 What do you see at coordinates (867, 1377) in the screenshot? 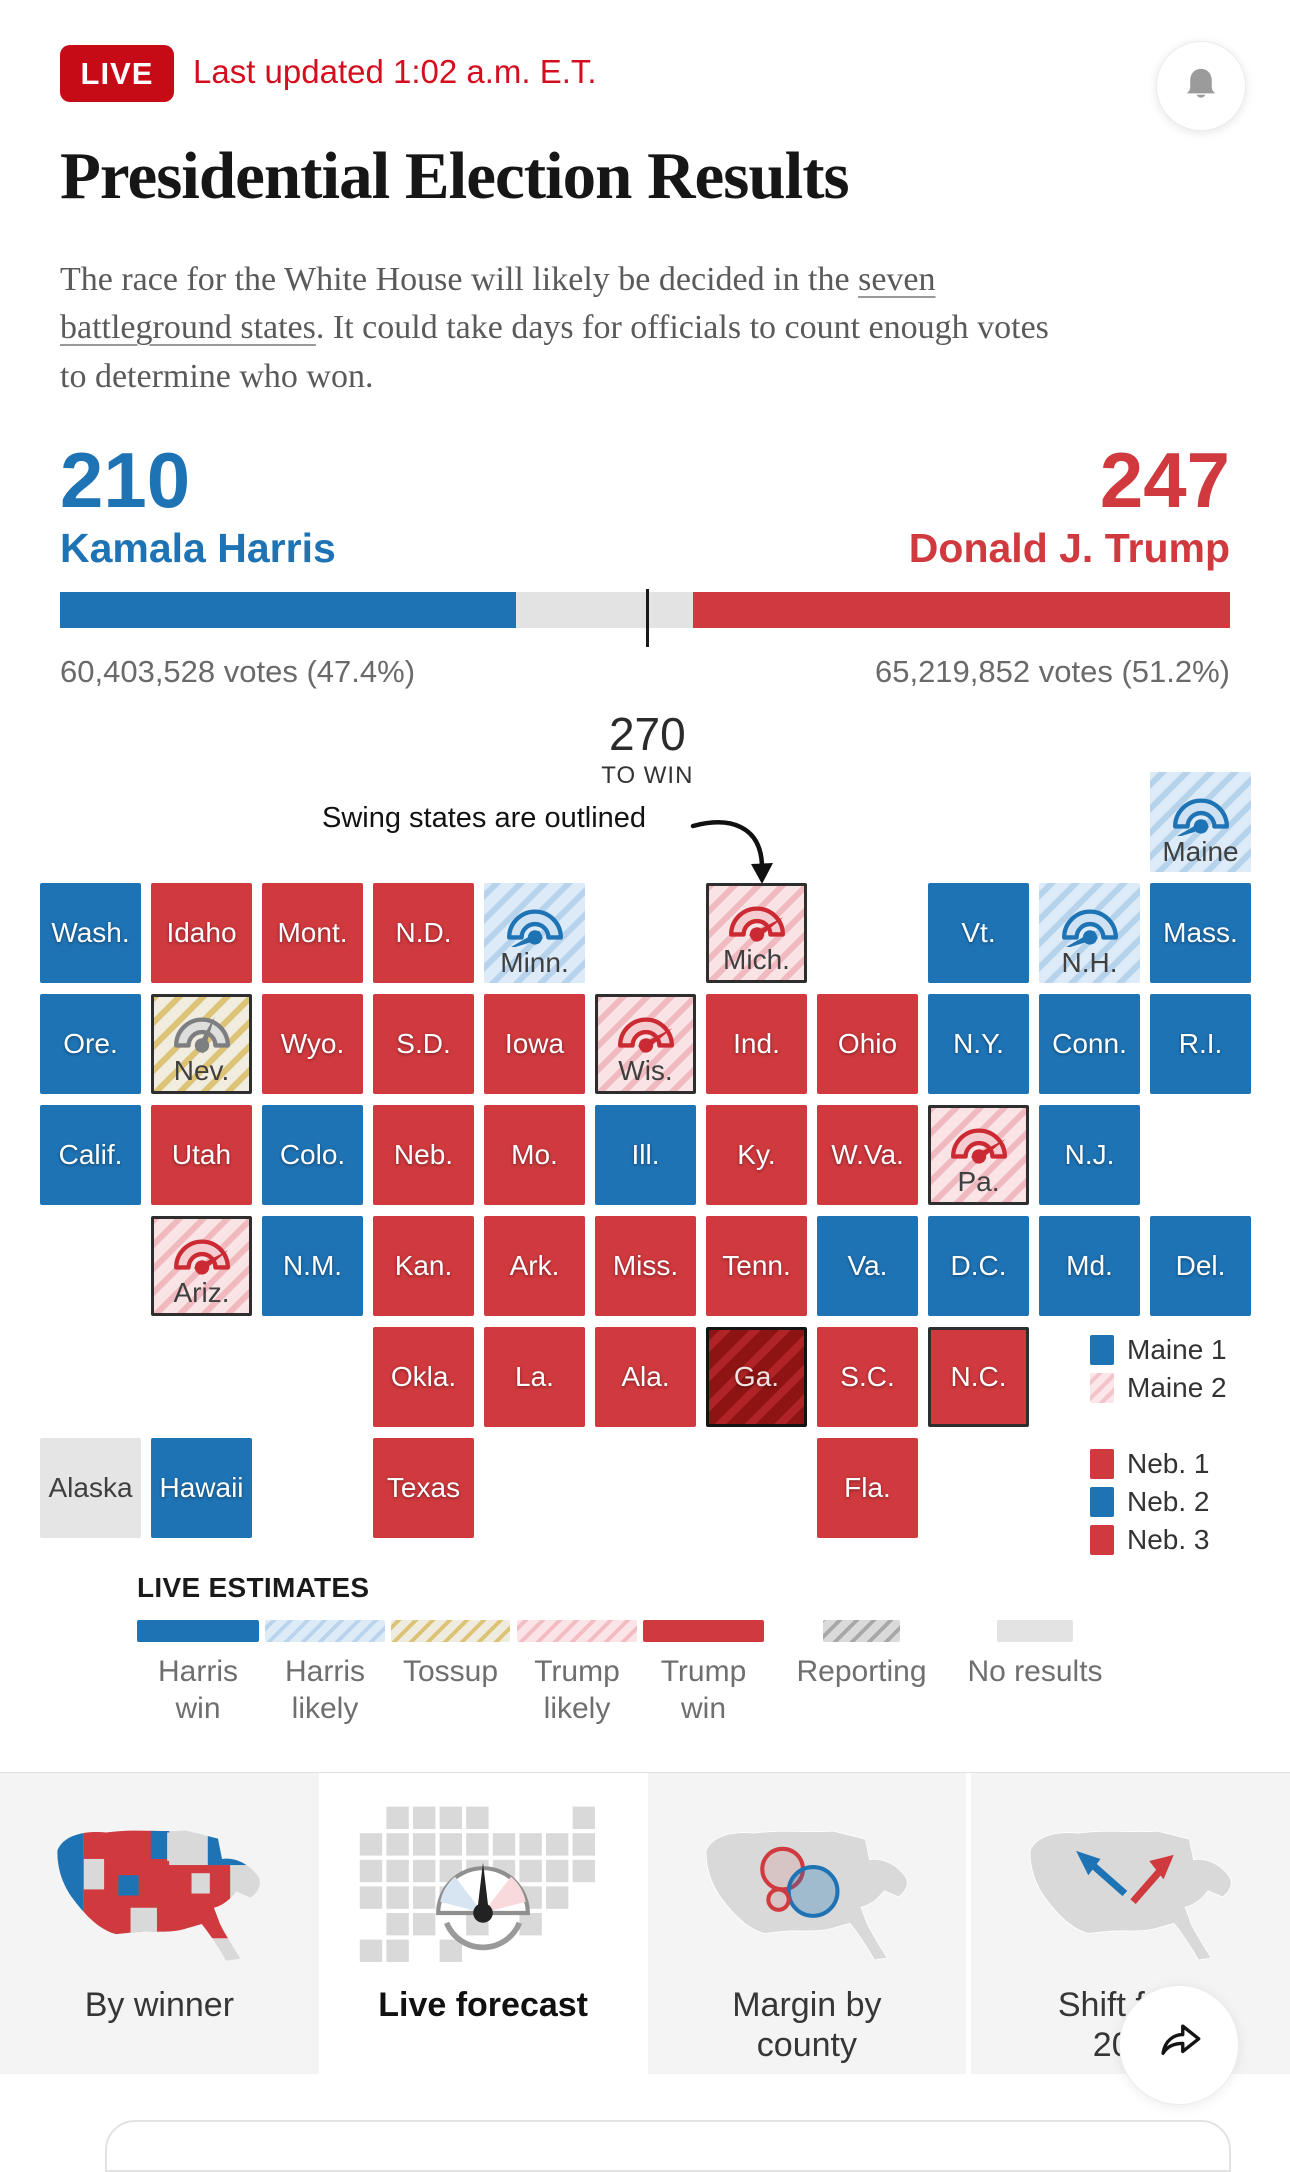
I see `state-cell-sc: S.C.` at bounding box center [867, 1377].